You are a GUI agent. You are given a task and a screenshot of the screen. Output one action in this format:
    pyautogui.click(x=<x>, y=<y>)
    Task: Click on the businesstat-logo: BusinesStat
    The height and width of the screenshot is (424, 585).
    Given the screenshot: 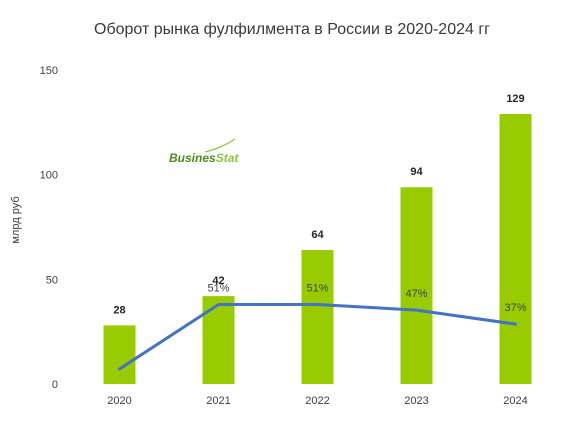 What is the action you would take?
    pyautogui.click(x=204, y=151)
    